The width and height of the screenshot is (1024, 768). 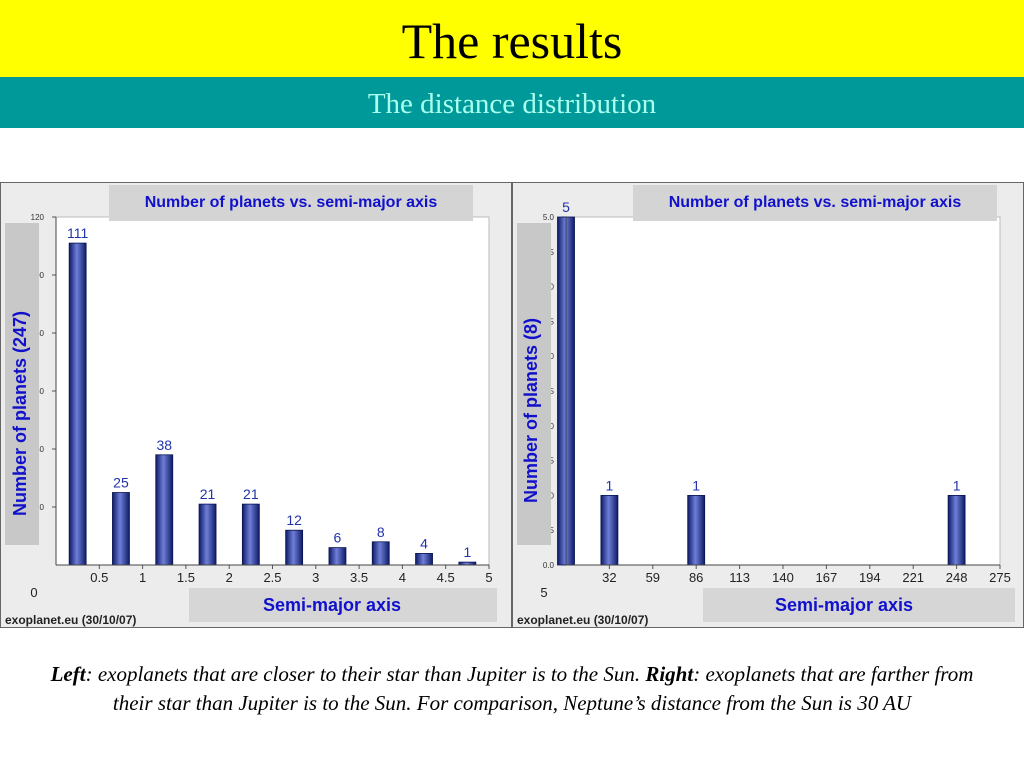 What do you see at coordinates (38, 217) in the screenshot?
I see `y-tick-label: 120` at bounding box center [38, 217].